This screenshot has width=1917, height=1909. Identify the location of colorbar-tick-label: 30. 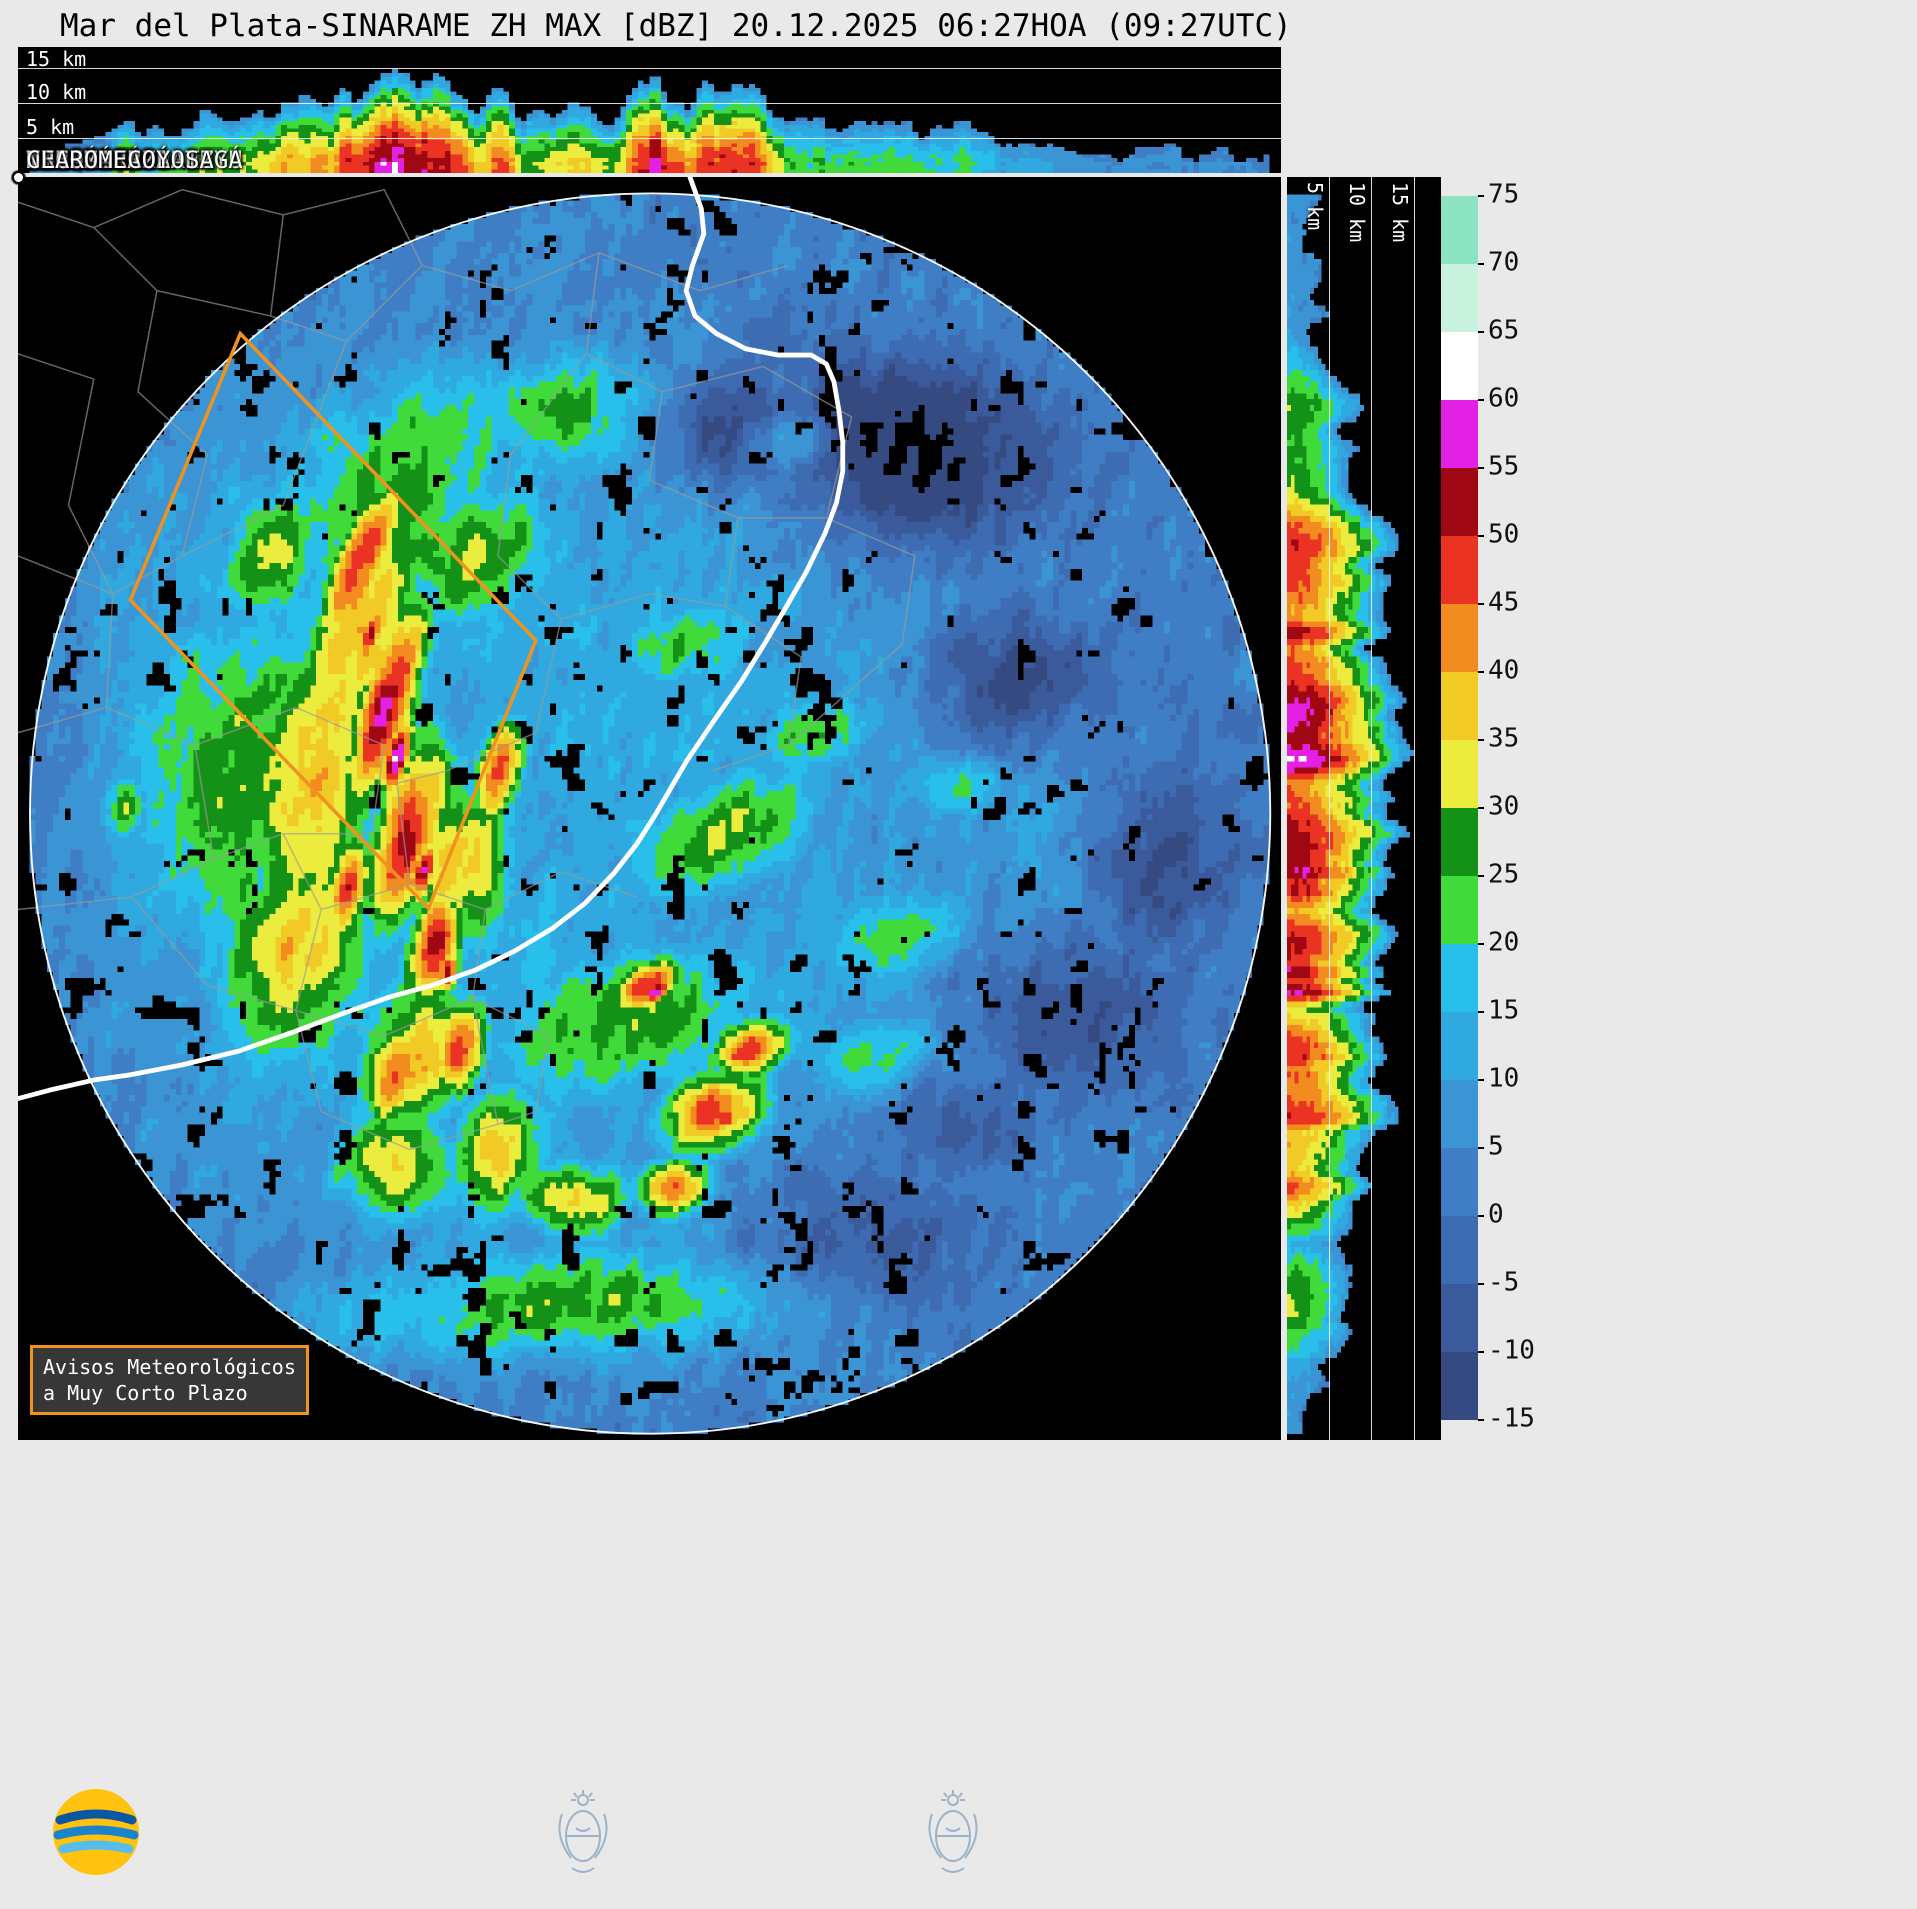
(1504, 806).